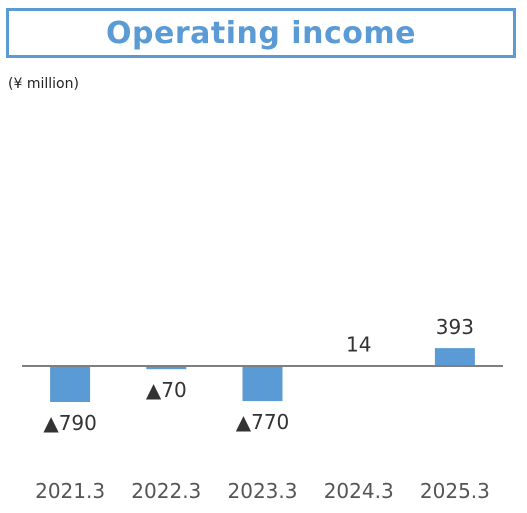 This screenshot has width=527, height=513. Describe the element at coordinates (70, 423) in the screenshot. I see `data-label-2021.3: ▲790` at that location.